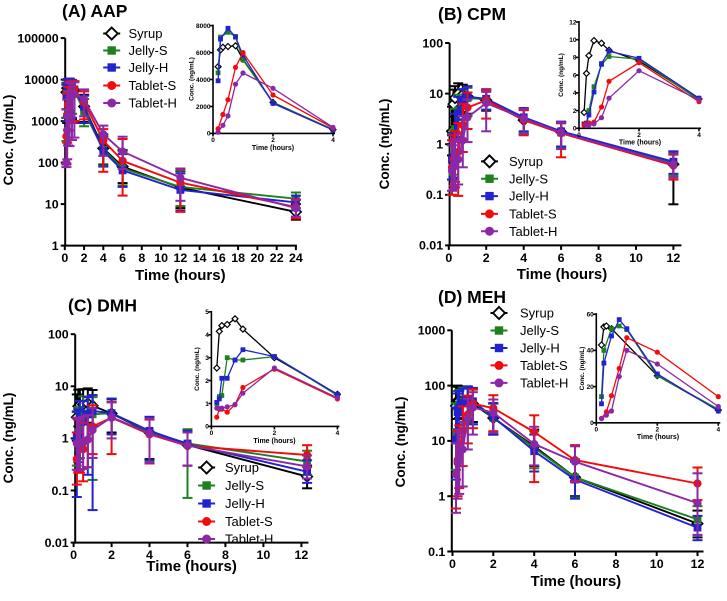 This screenshot has width=727, height=601. What do you see at coordinates (472, 14) in the screenshot?
I see `svg-text: (B) CPM` at bounding box center [472, 14].